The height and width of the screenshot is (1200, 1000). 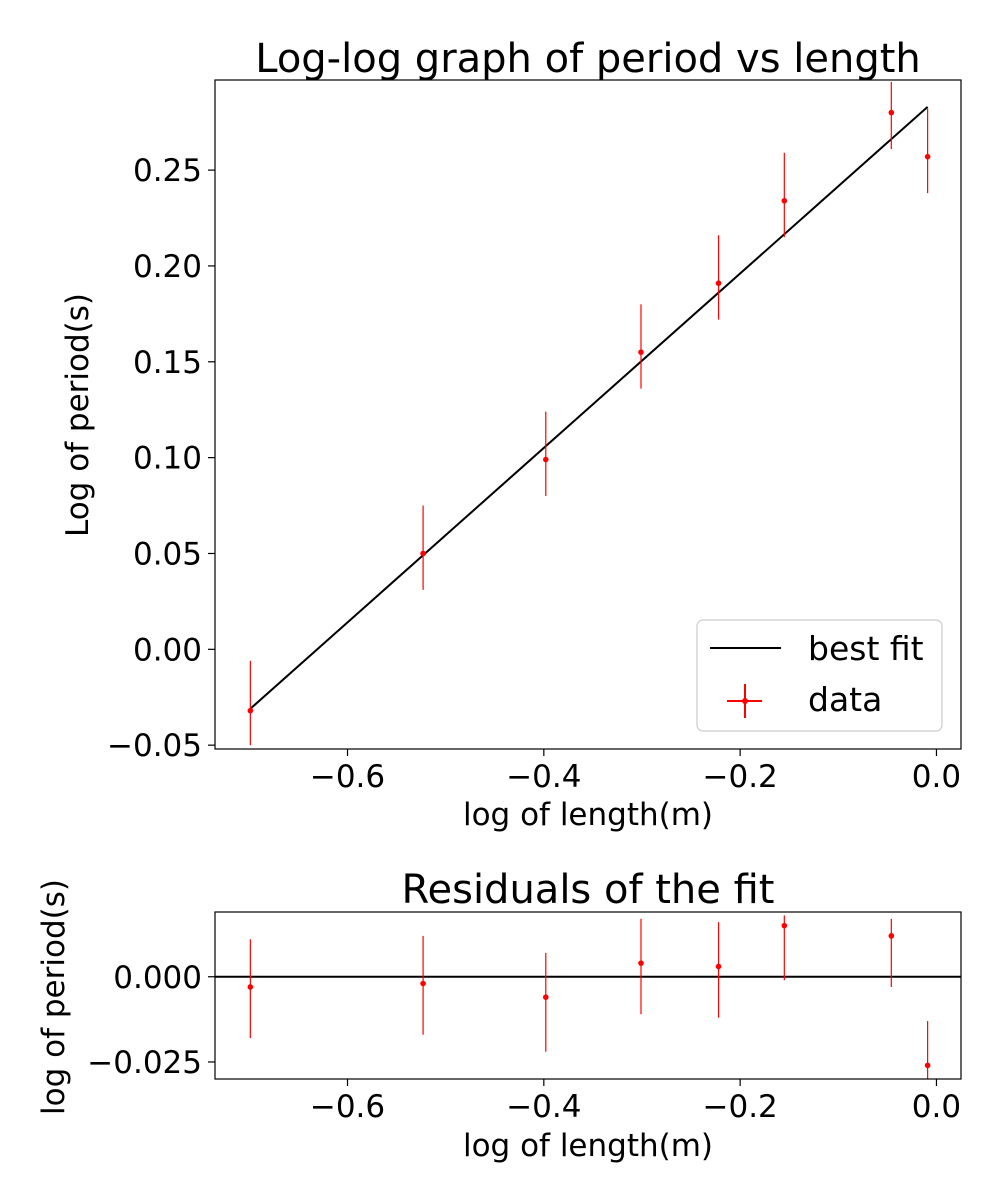 I want to click on residuals-x-tick-label: −0.4, so click(x=543, y=1107).